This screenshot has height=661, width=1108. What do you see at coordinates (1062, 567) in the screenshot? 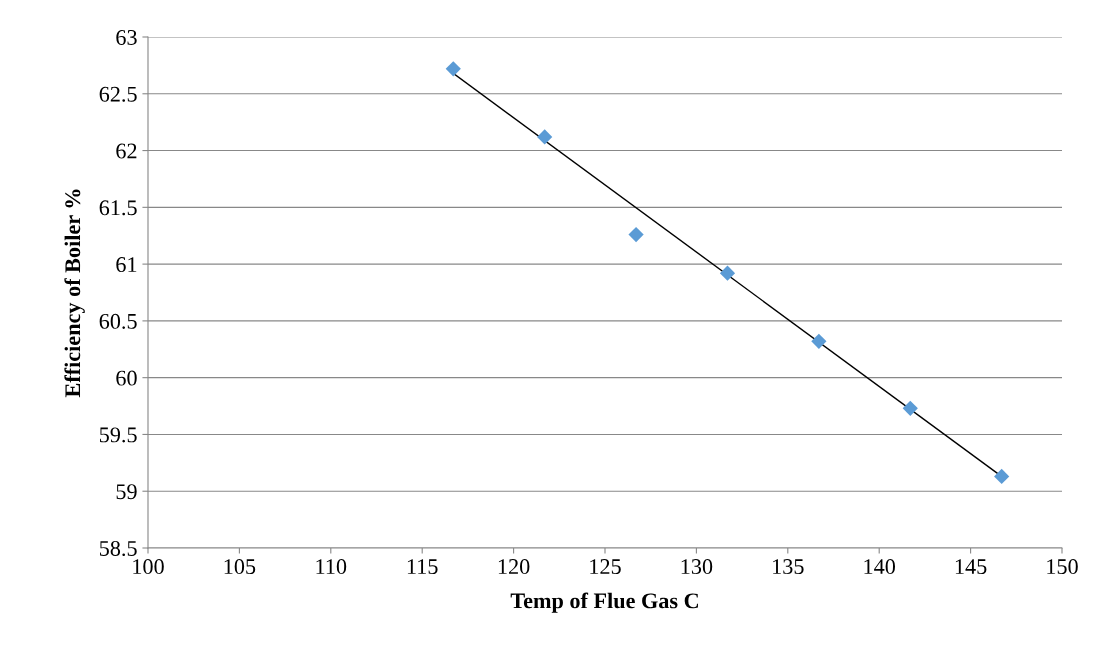
I see `x-tick-label: 150` at bounding box center [1062, 567].